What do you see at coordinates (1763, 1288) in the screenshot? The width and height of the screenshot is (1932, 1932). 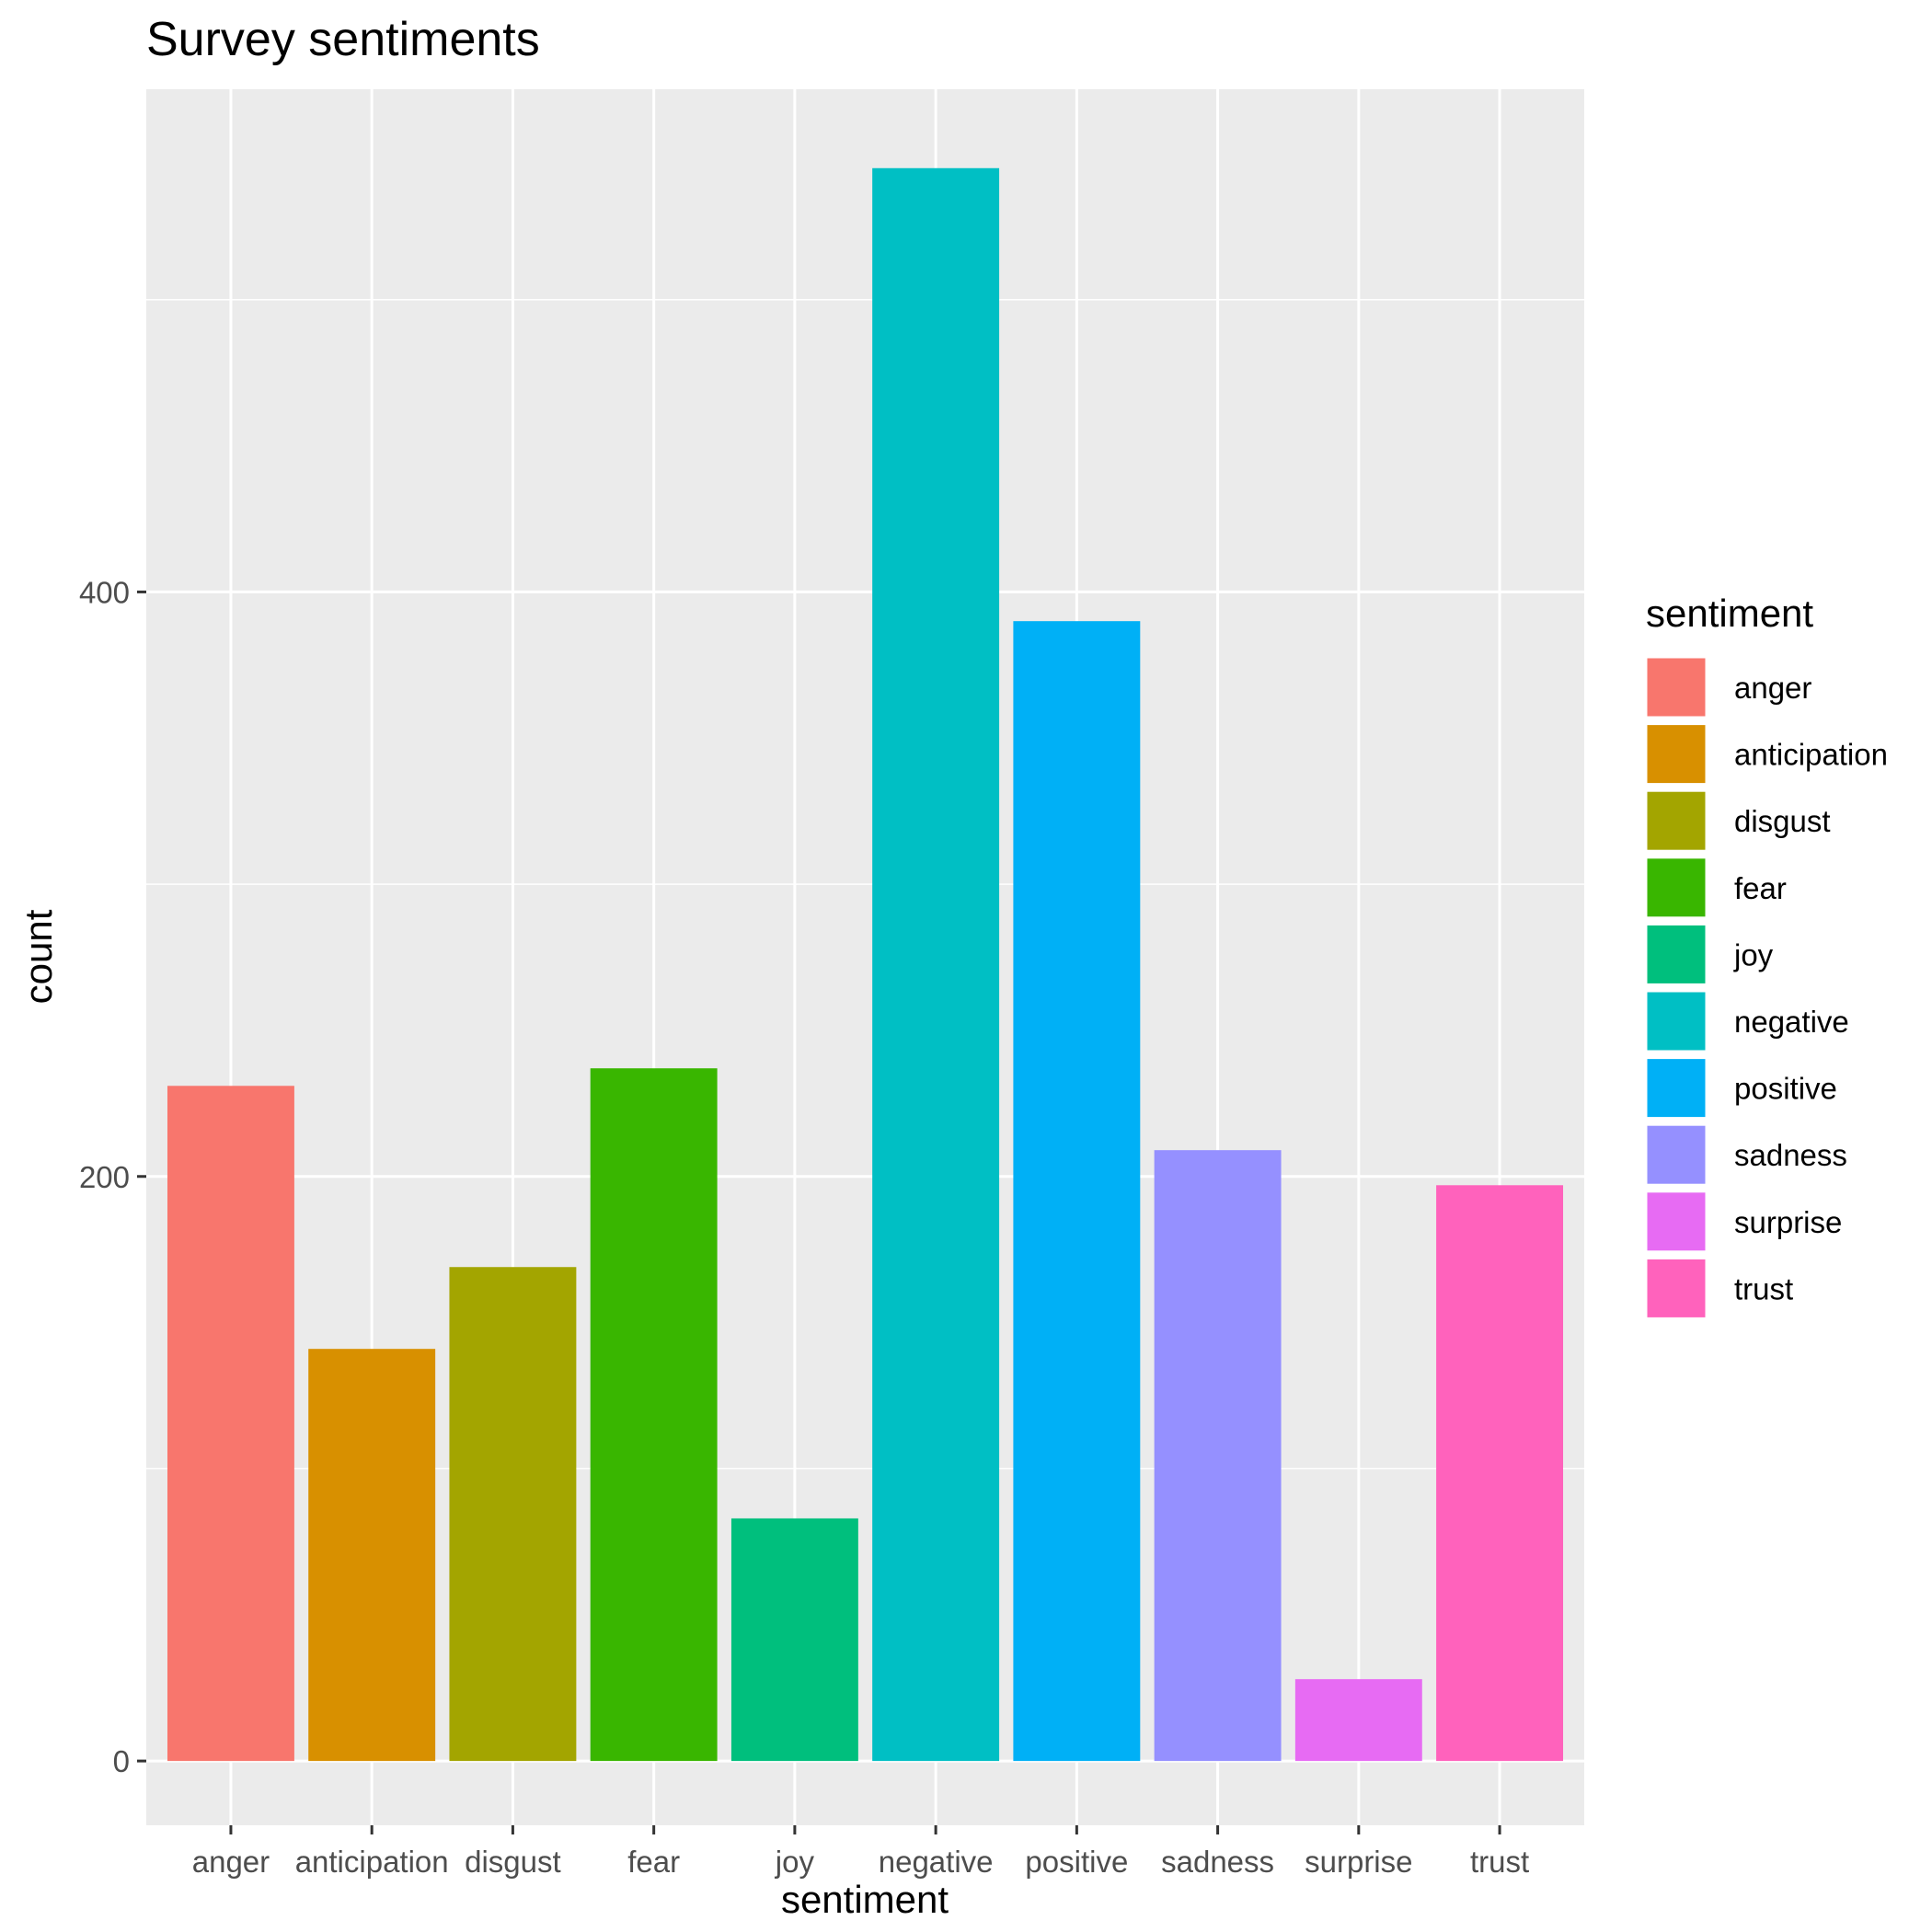 I see `legend-label-trust: trust` at bounding box center [1763, 1288].